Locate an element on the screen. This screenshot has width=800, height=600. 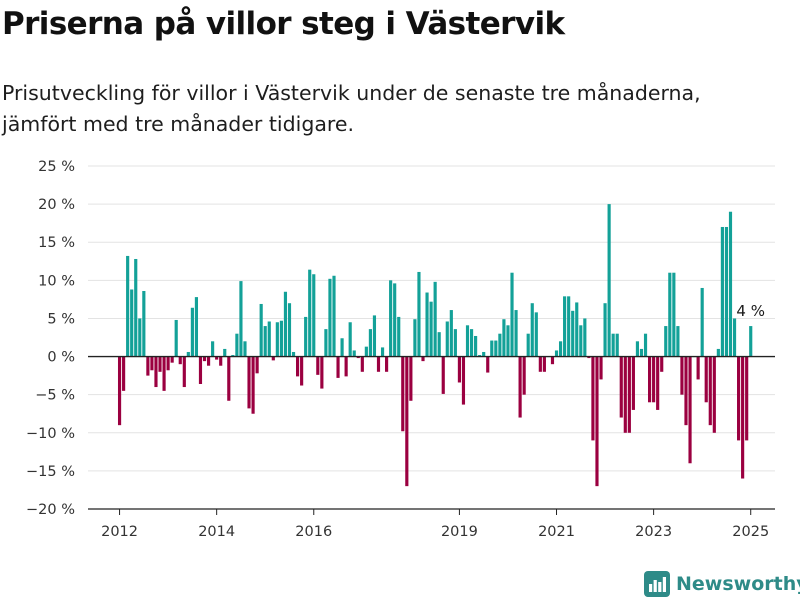
x-tick-label: 2014 is located at coordinates (216, 532).